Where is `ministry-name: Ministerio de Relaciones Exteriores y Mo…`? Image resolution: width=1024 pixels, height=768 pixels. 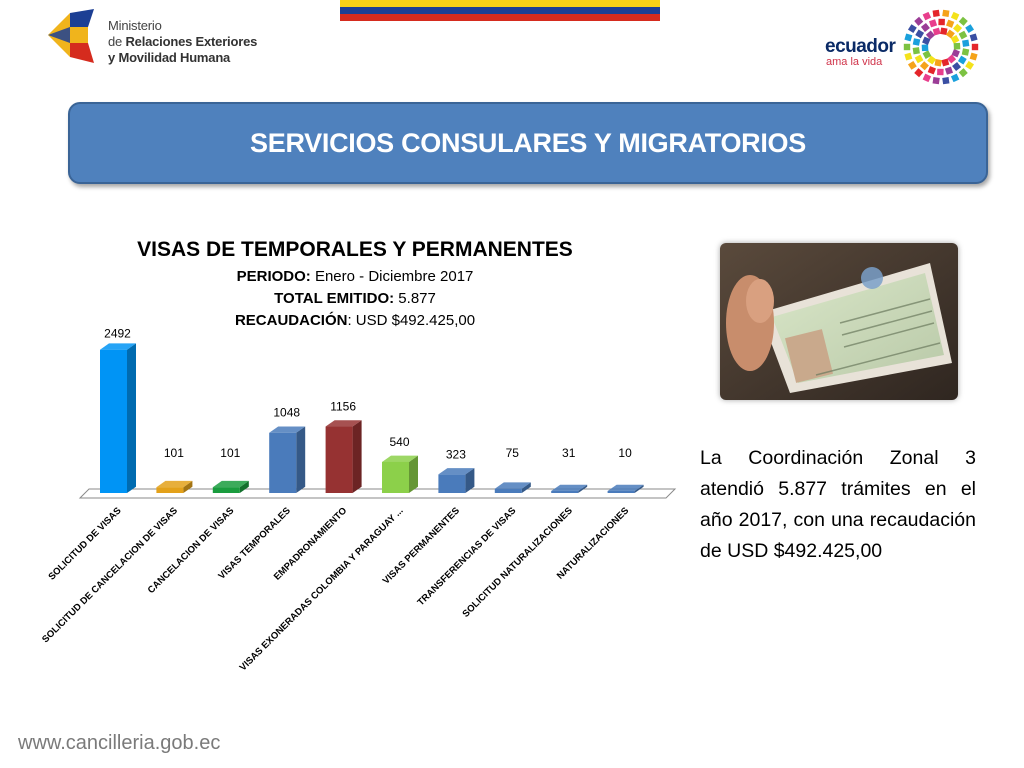 ministry-name: Ministerio de Relaciones Exteriores y Mo… is located at coordinates (182, 42).